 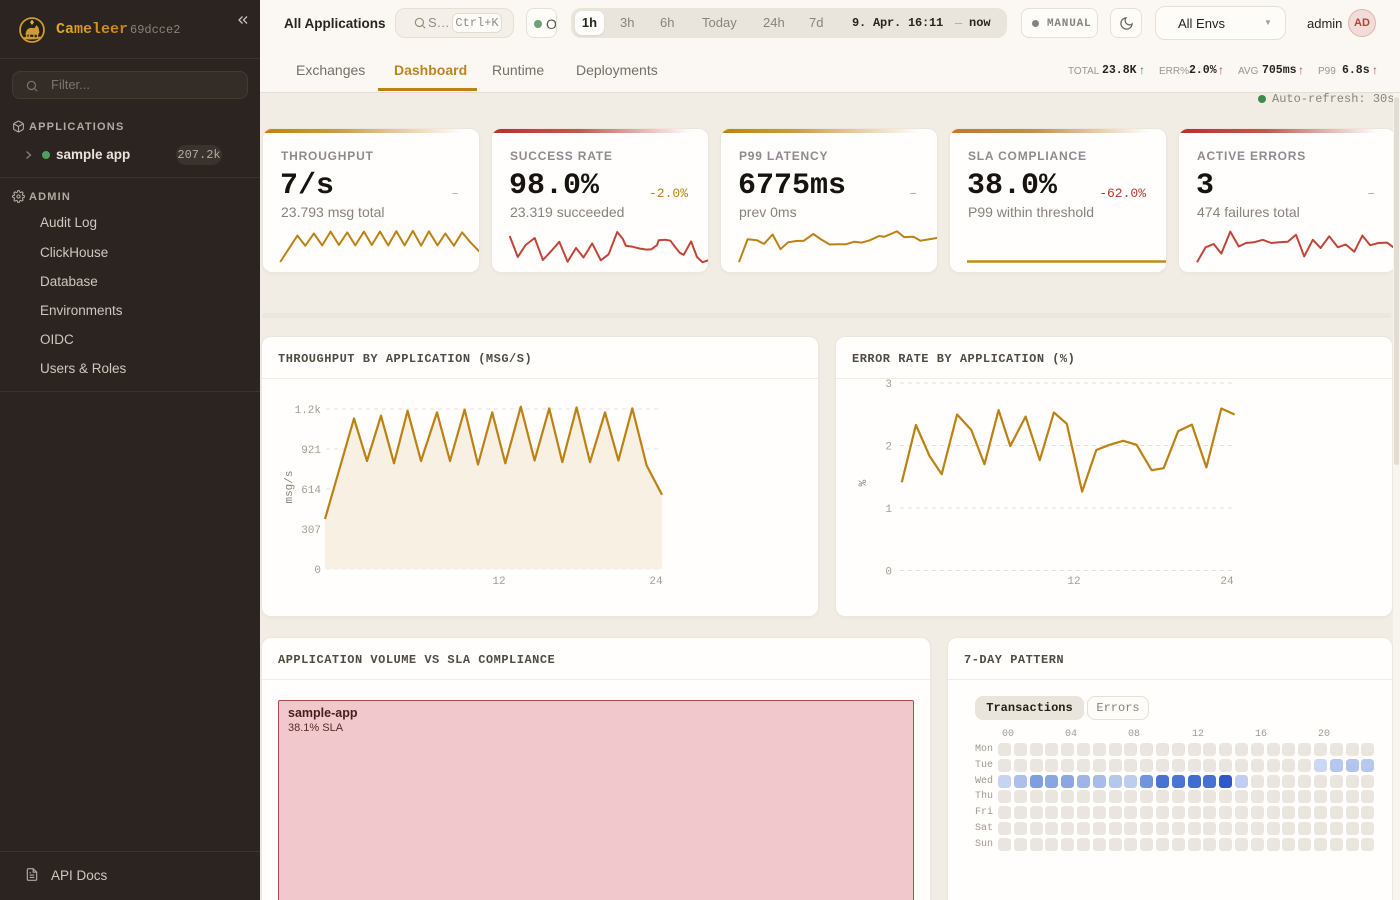 What do you see at coordinates (311, 491) in the screenshot?
I see `svg-text: 614` at bounding box center [311, 491].